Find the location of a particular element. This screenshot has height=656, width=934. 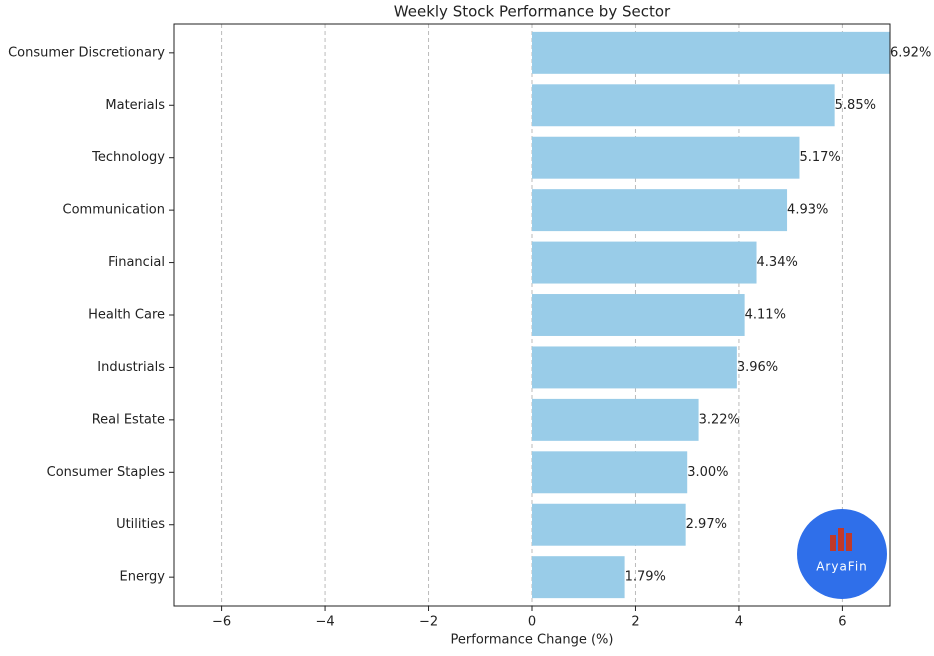

logo: AryaFin is located at coordinates (842, 554).